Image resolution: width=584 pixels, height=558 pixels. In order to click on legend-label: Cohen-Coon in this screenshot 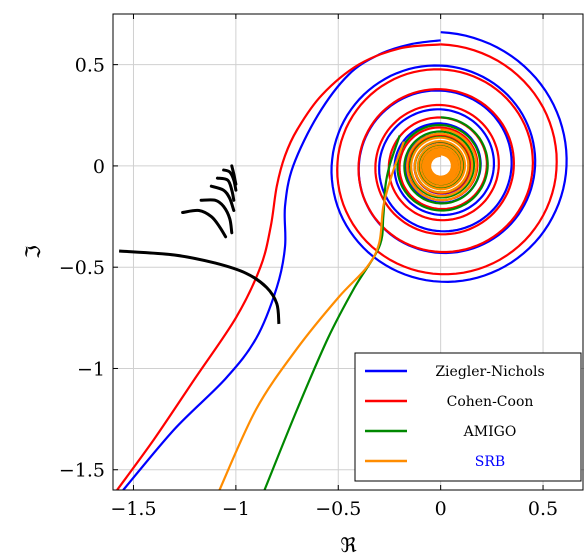, I will do `click(490, 402)`.